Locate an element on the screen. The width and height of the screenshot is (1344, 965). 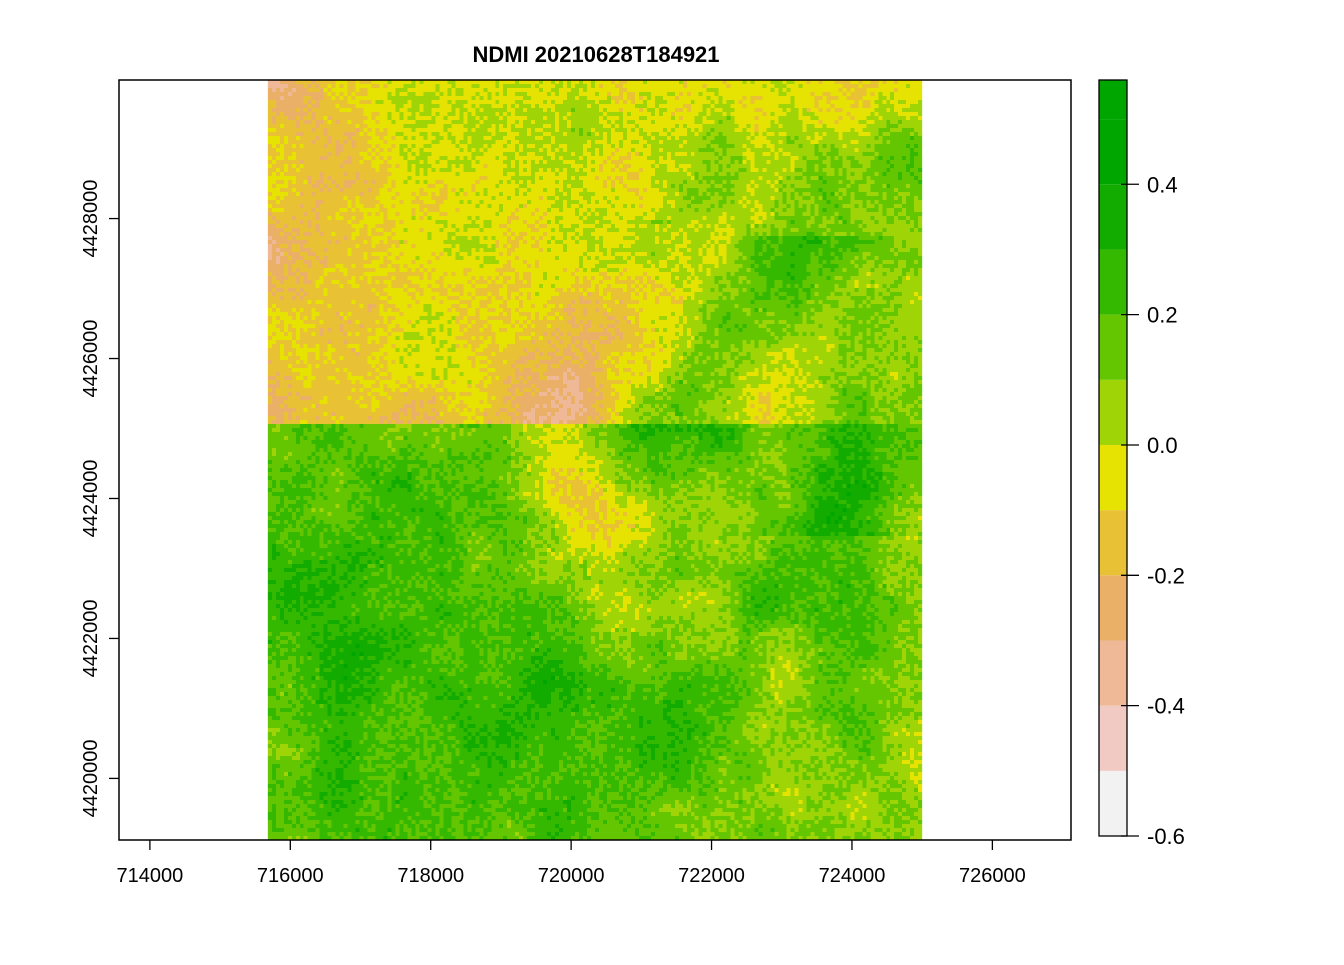
legend-tick-label: -0.6 is located at coordinates (1166, 836).